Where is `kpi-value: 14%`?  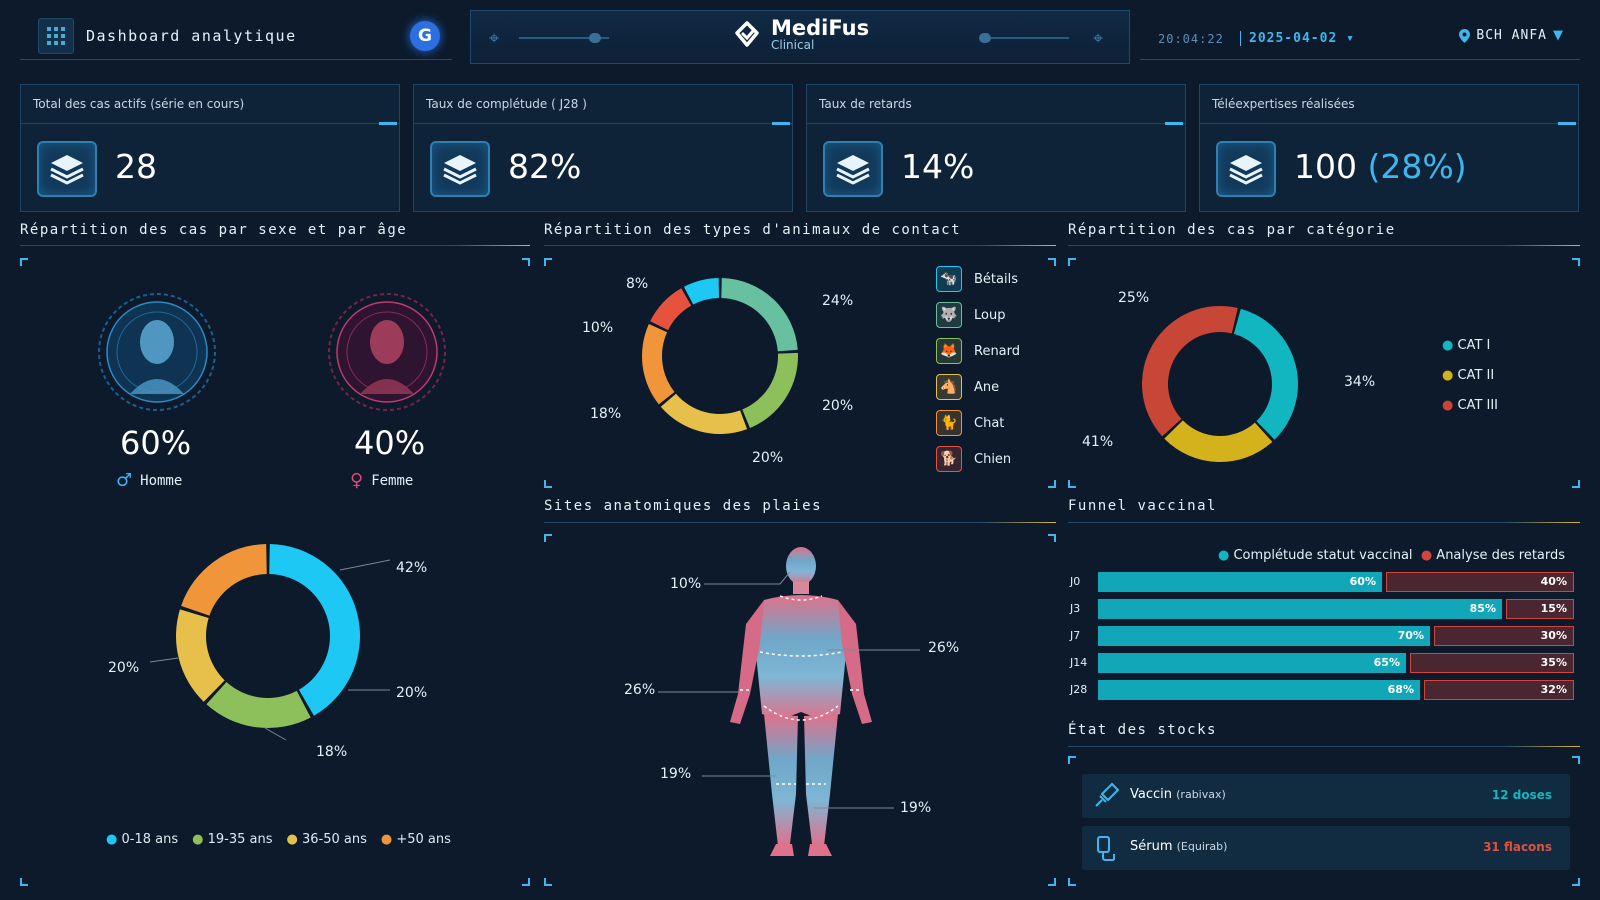
kpi-value: 14% is located at coordinates (938, 166).